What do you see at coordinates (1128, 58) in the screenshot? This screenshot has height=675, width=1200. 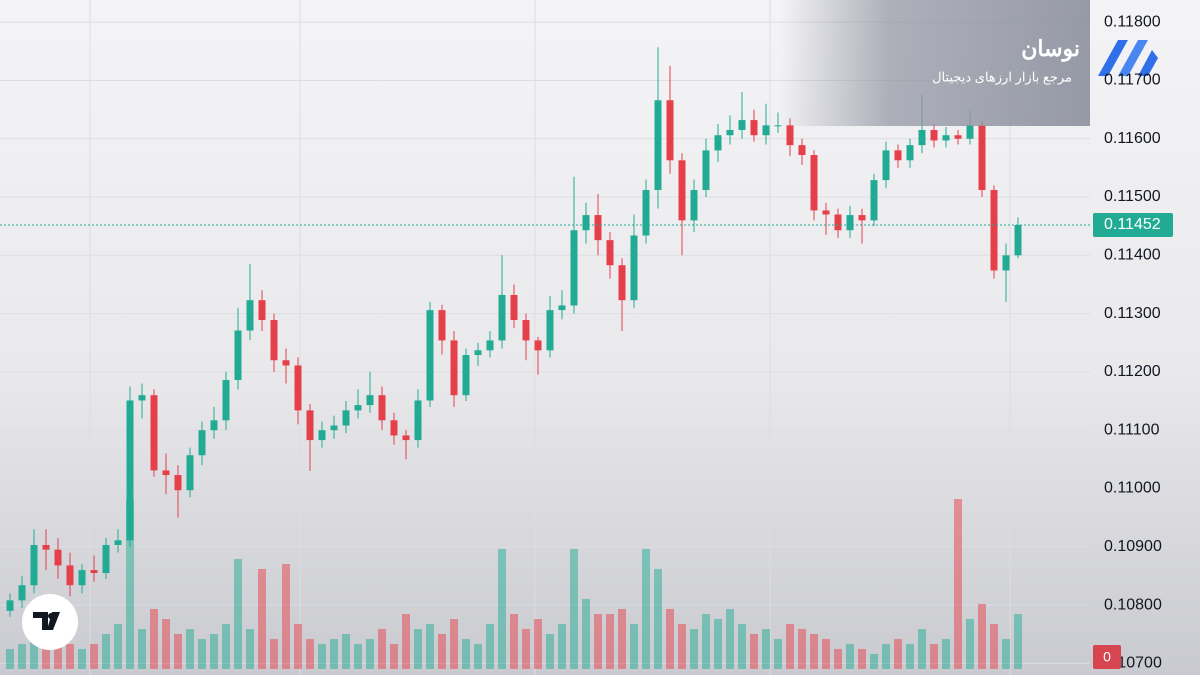 I see `brand-logo` at bounding box center [1128, 58].